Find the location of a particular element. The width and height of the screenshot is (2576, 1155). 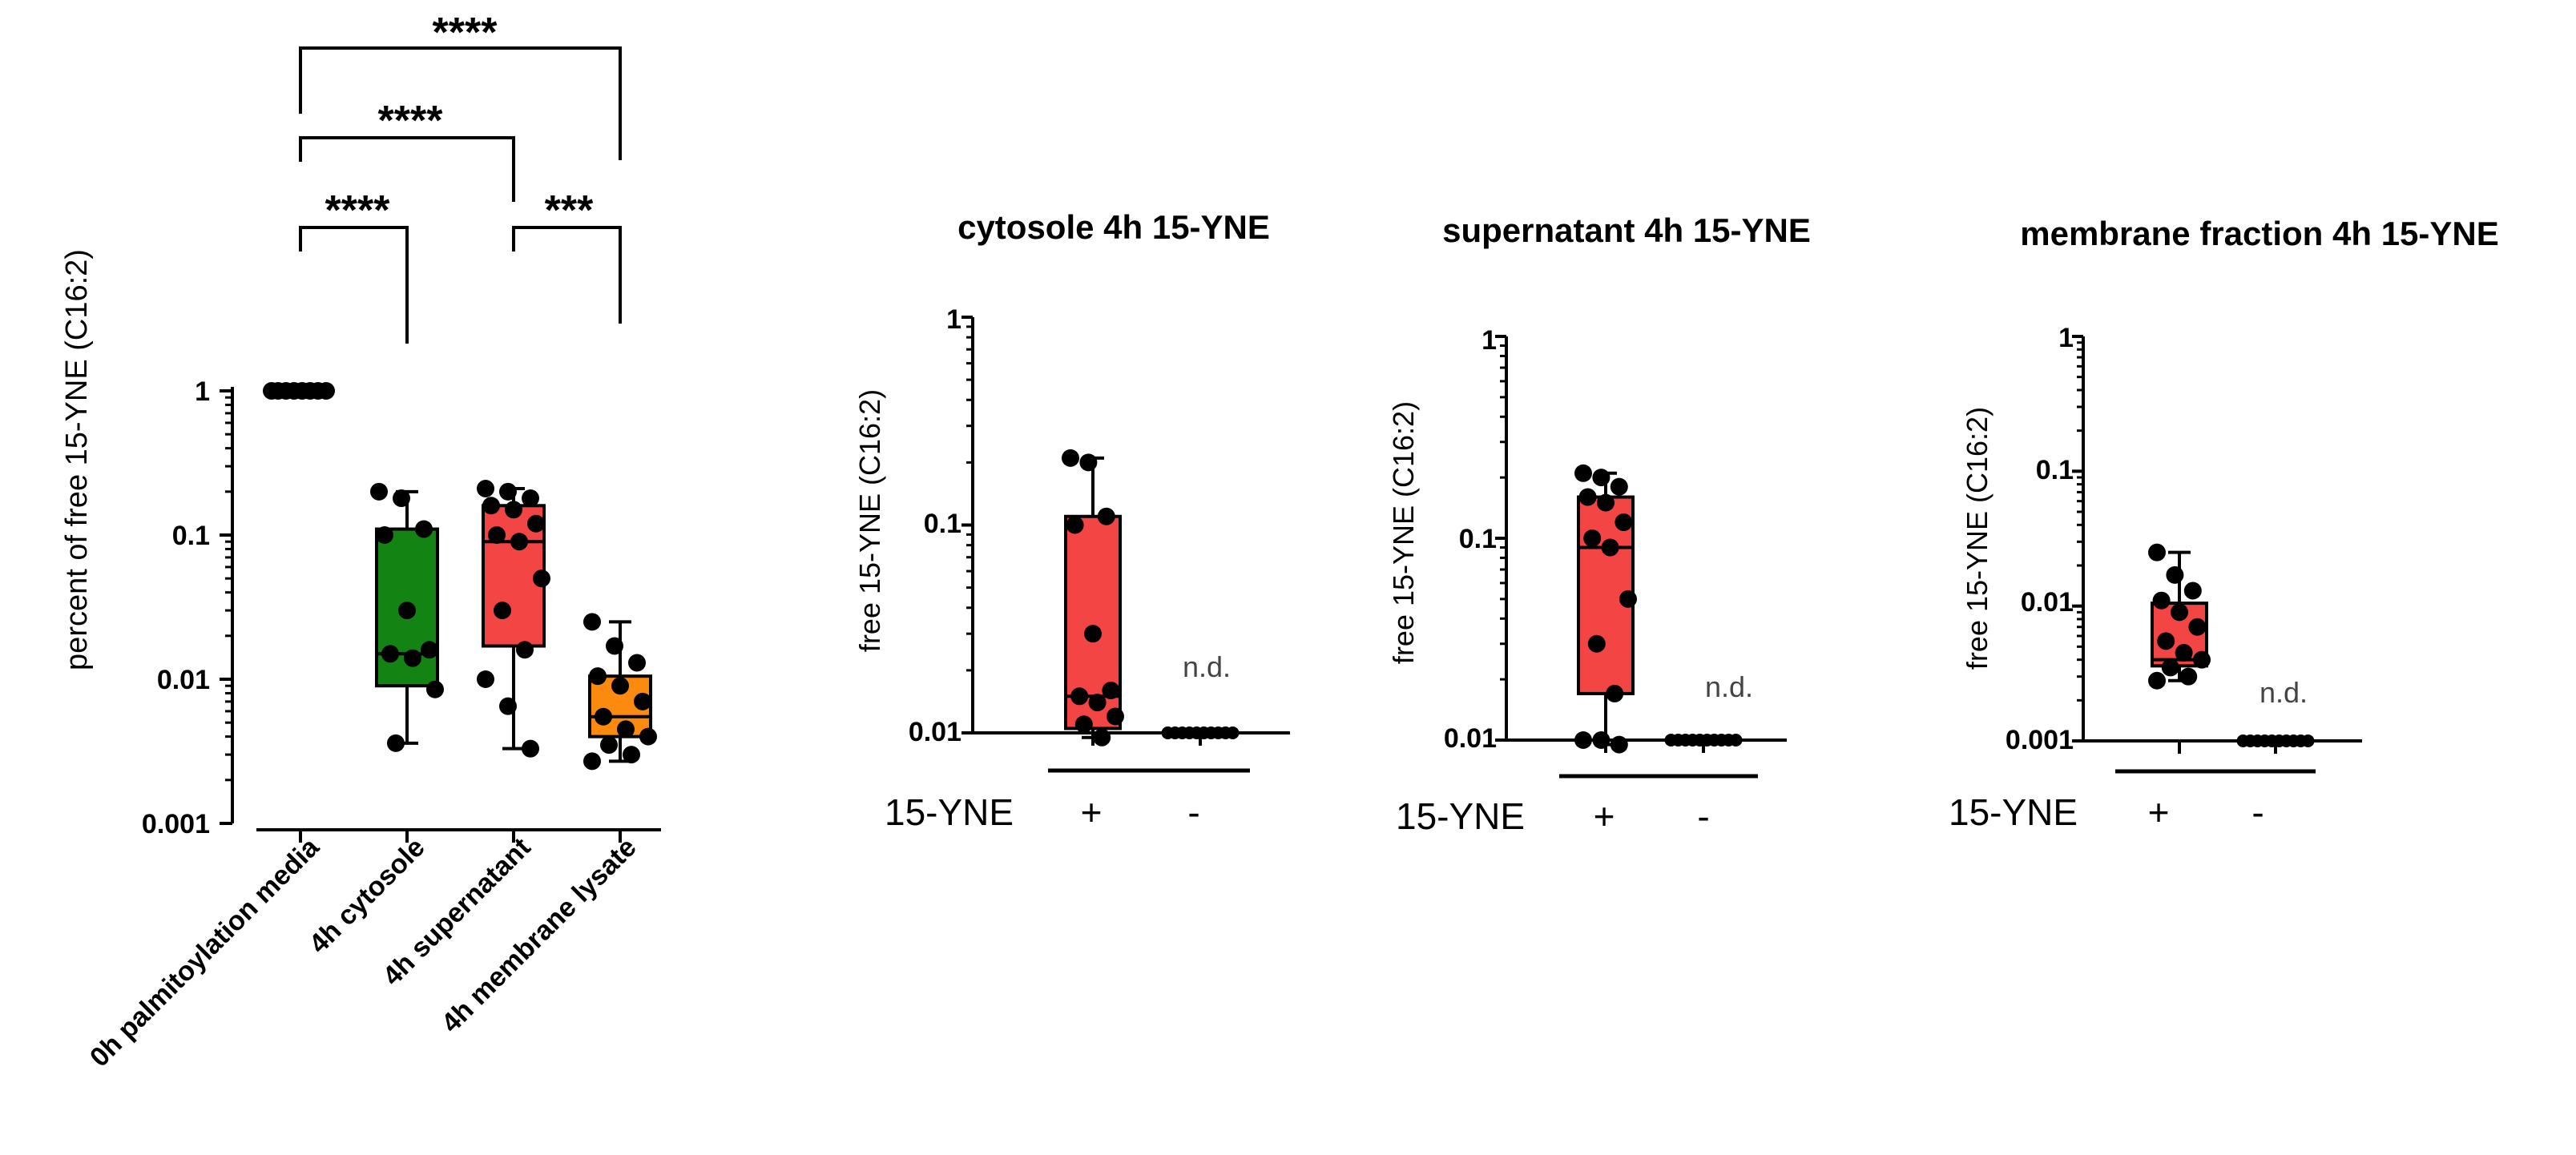

panel-c-title: supernatant 4h 15-YNE is located at coordinates (1626, 230).